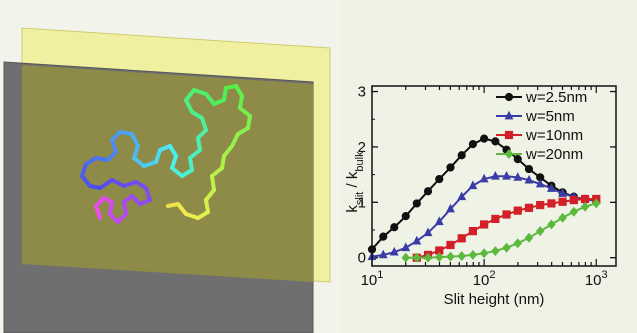 The width and height of the screenshot is (637, 333). I want to click on legend-item: w=5nm, so click(535, 116).